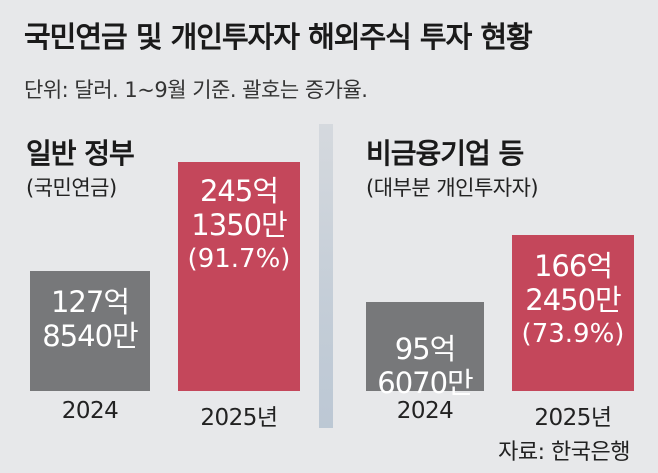 The height and width of the screenshot is (473, 658). I want to click on panel-subtitle-nonfinancial: (대부분 개인투자자), so click(452, 188).